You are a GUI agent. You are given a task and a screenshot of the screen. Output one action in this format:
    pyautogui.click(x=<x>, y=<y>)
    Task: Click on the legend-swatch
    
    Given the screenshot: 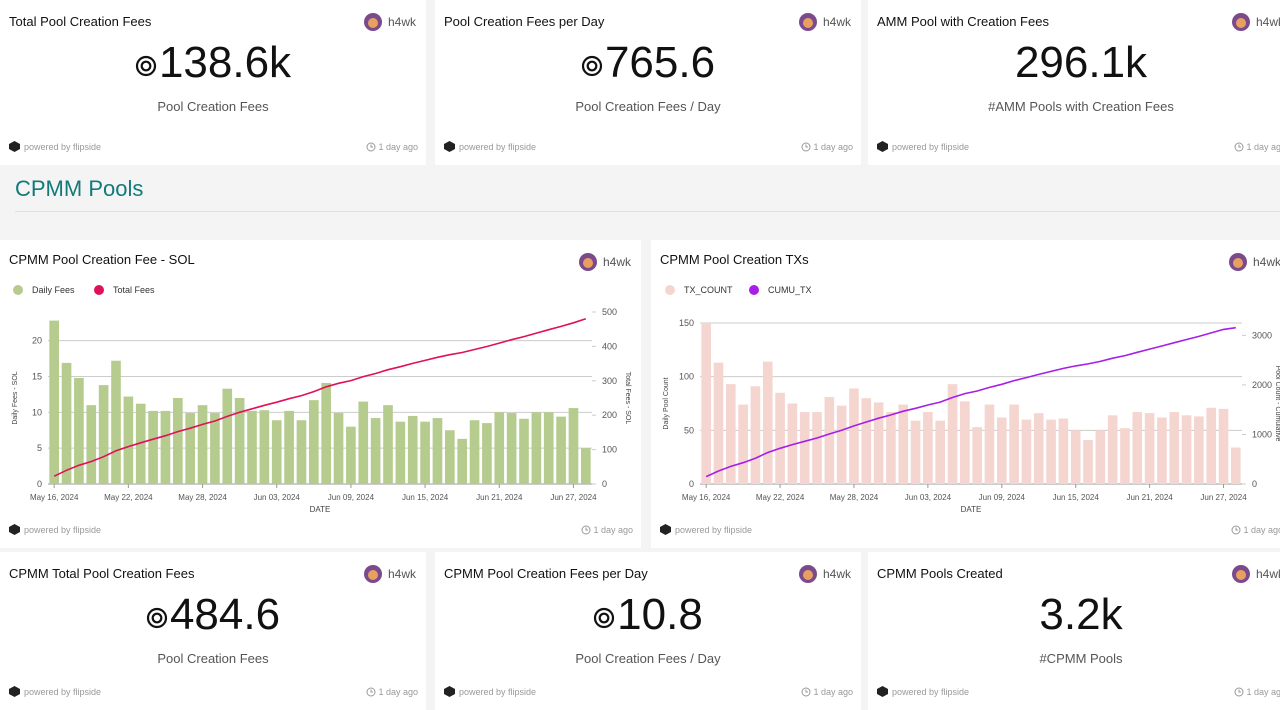 What is the action you would take?
    pyautogui.click(x=18, y=290)
    